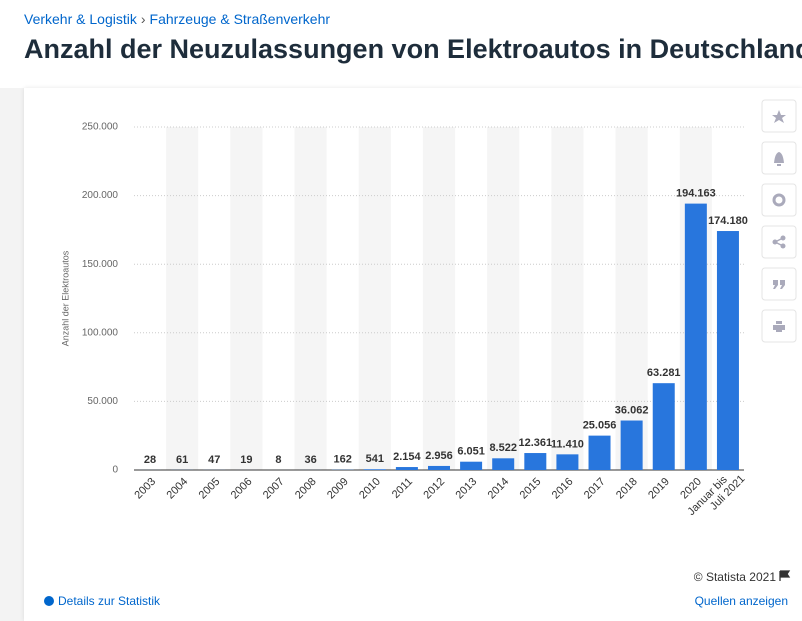  I want to click on x-tick-label: 2003, so click(145, 489).